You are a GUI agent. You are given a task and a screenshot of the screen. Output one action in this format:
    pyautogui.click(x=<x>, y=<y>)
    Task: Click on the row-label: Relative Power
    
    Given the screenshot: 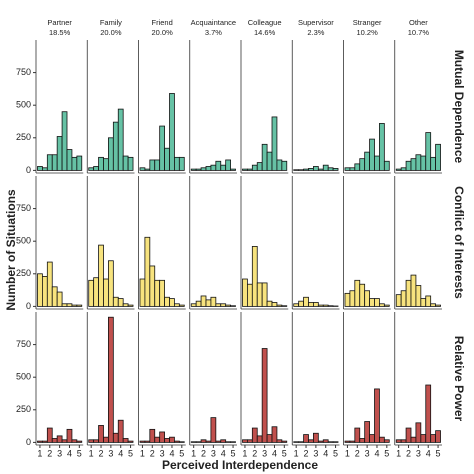 What is the action you would take?
    pyautogui.click(x=459, y=379)
    